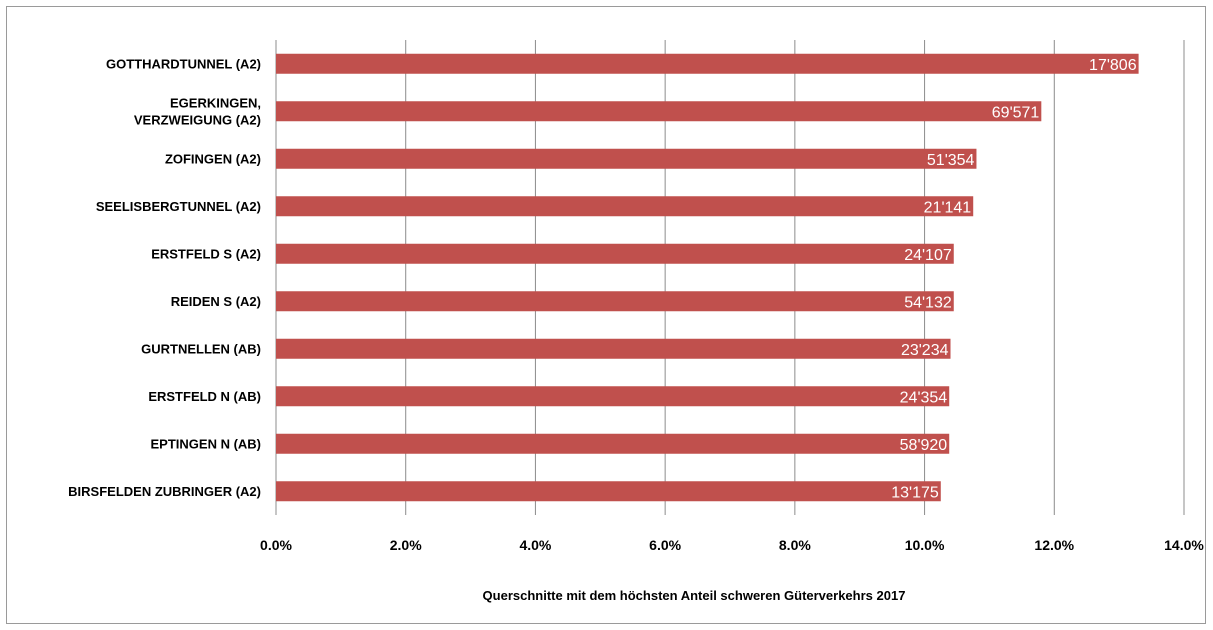 The width and height of the screenshot is (1213, 630). I want to click on data-label: 51'354, so click(951, 160).